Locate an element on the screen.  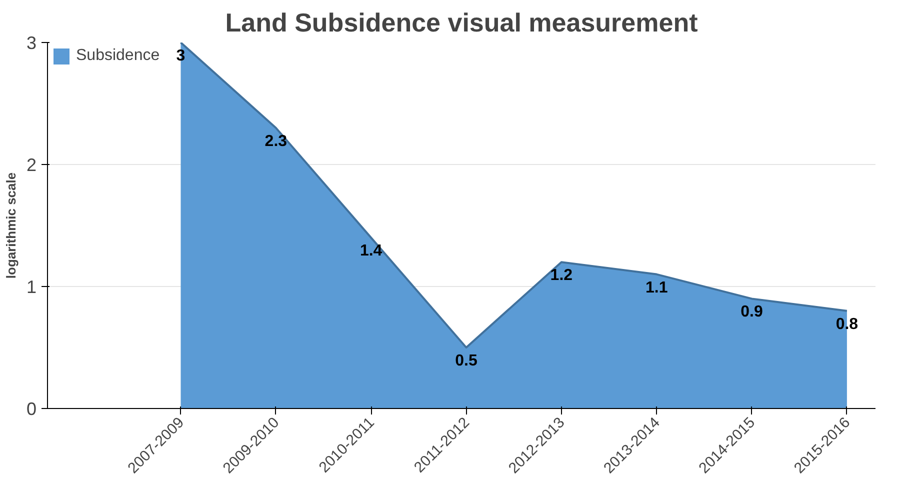
data-label: 1.1 is located at coordinates (656, 287).